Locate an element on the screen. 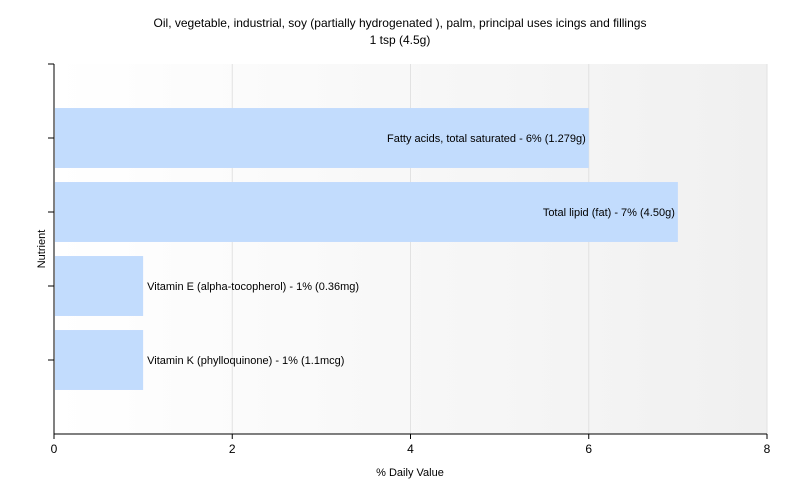 Image resolution: width=800 pixels, height=500 pixels. x-tick-label: 6 is located at coordinates (588, 449).